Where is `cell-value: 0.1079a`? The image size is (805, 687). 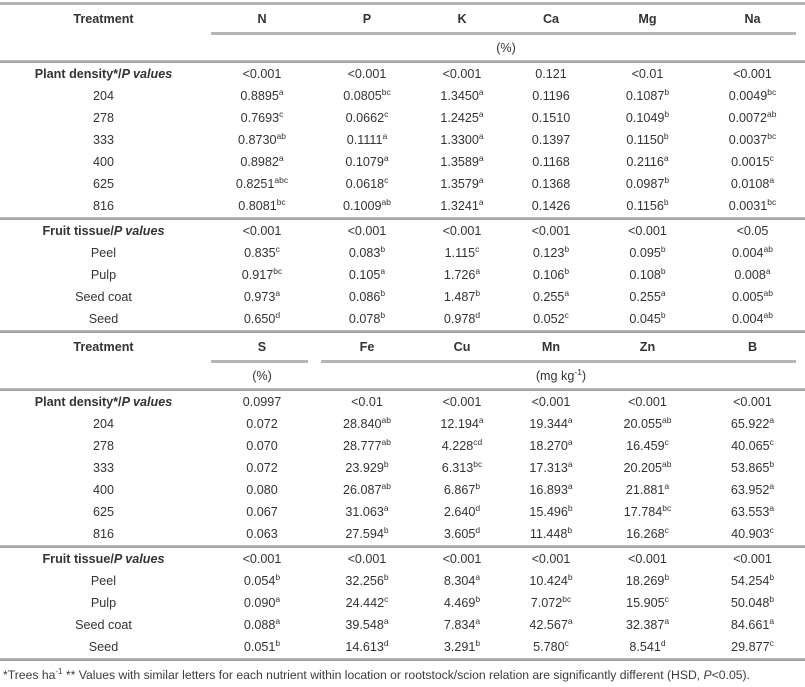 cell-value: 0.1079a is located at coordinates (366, 161).